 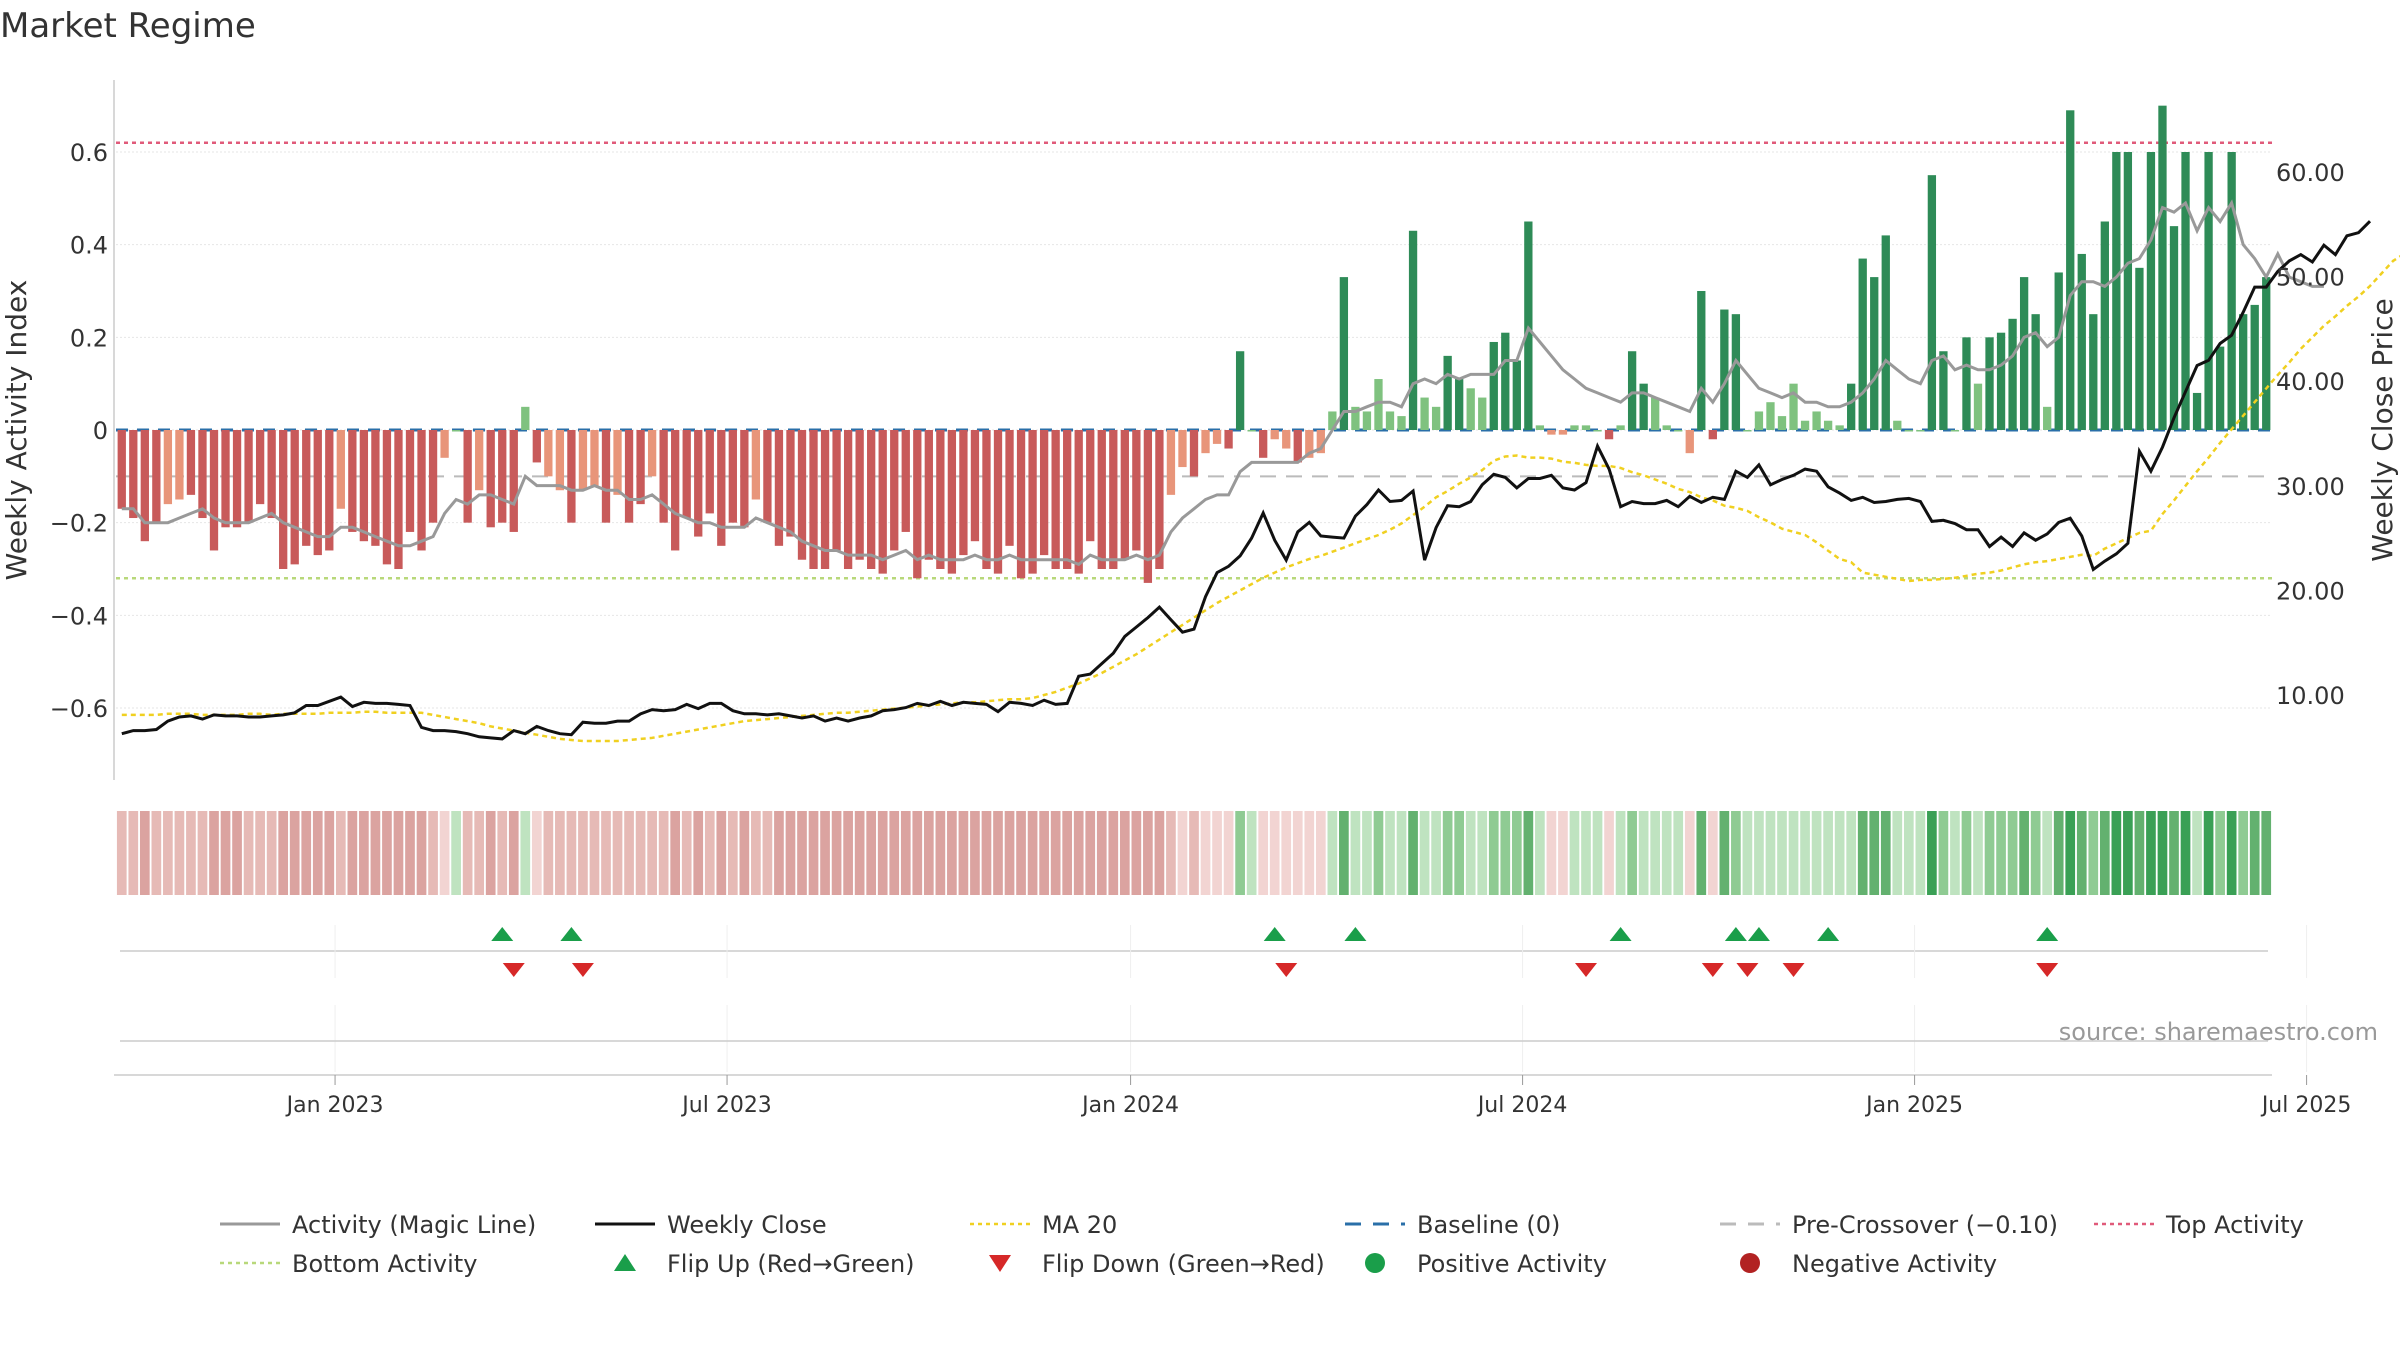 What do you see at coordinates (711, 1225) in the screenshot?
I see `legend-item: Weekly Close` at bounding box center [711, 1225].